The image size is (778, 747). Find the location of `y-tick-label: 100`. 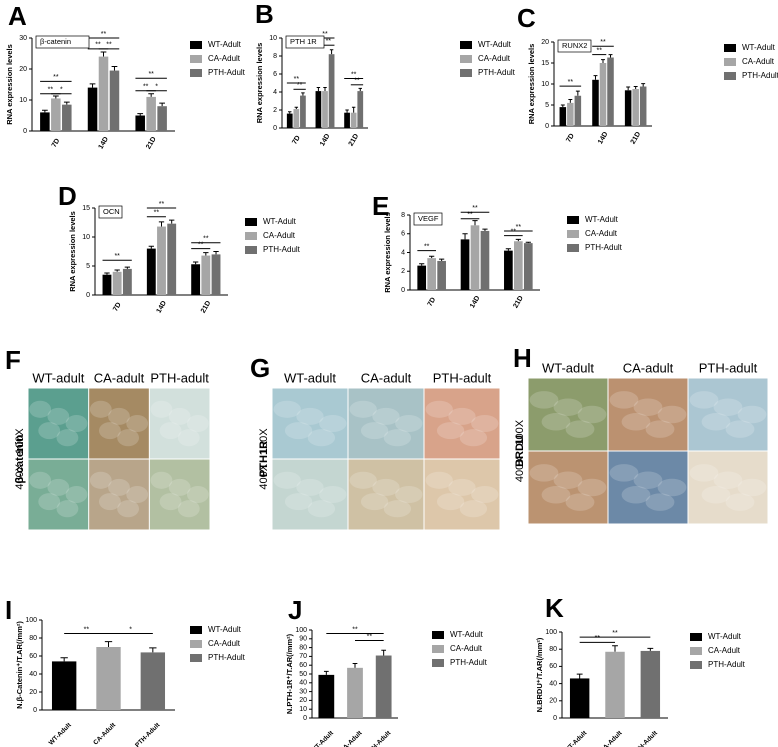

y-tick-label: 100 is located at coordinates (31, 620).